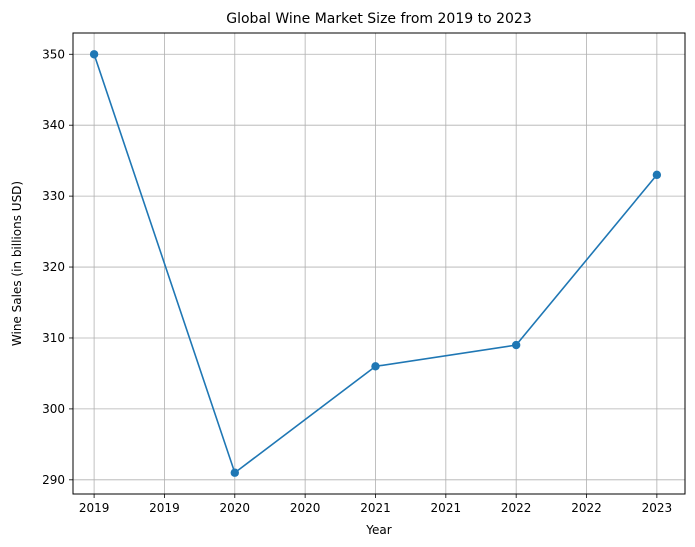 The height and width of the screenshot is (547, 695). What do you see at coordinates (53, 125) in the screenshot?
I see `y-tick-label: 340` at bounding box center [53, 125].